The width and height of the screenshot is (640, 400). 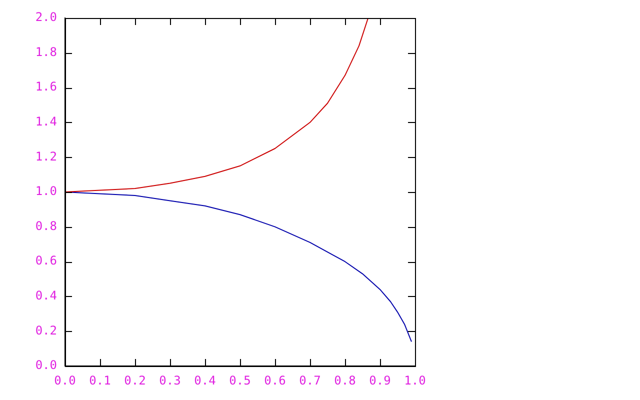 What do you see at coordinates (46, 330) in the screenshot?
I see `y-tick-label: 0.2` at bounding box center [46, 330].